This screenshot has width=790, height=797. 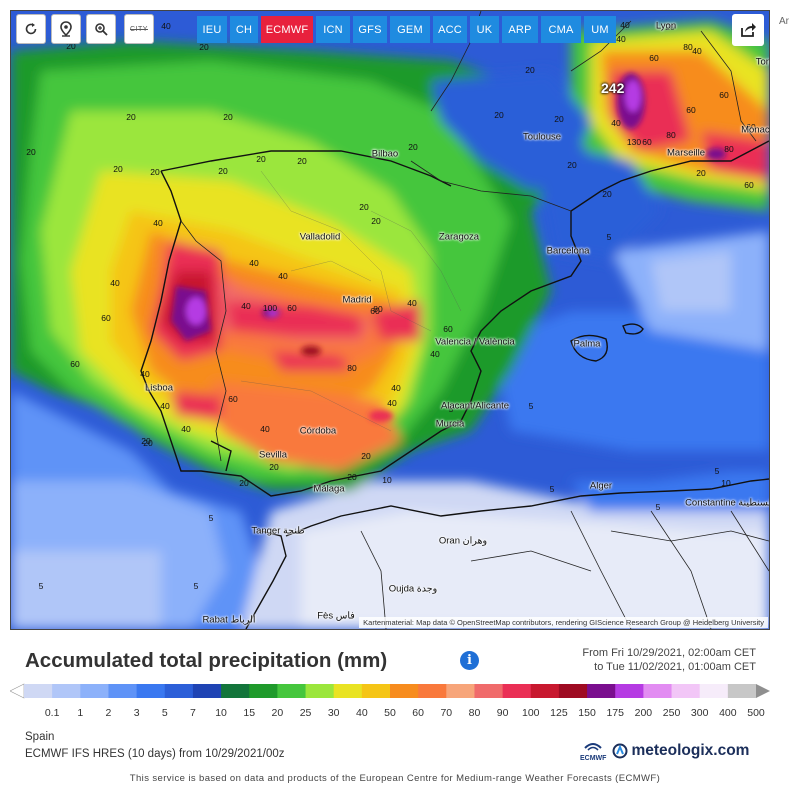 I want to click on scale-tick-label: 200, so click(x=643, y=713).